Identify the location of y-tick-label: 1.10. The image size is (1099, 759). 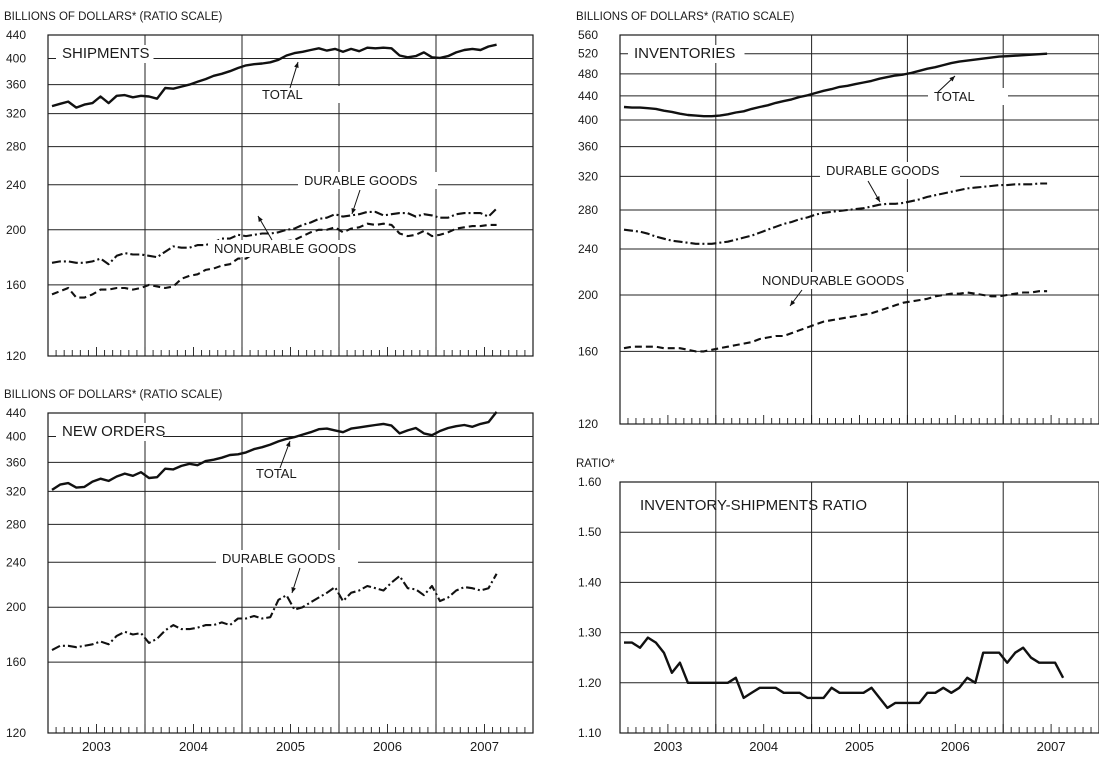
(590, 733).